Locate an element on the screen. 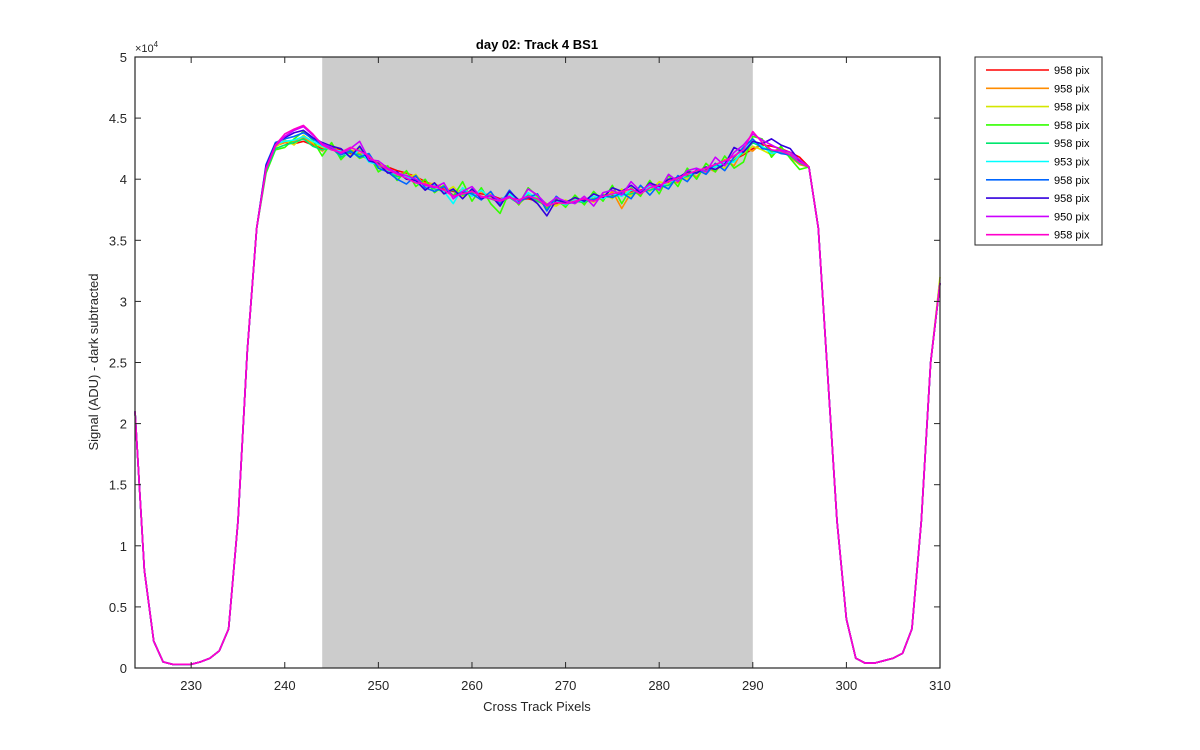  y-tick-label: 2.5 is located at coordinates (118, 363).